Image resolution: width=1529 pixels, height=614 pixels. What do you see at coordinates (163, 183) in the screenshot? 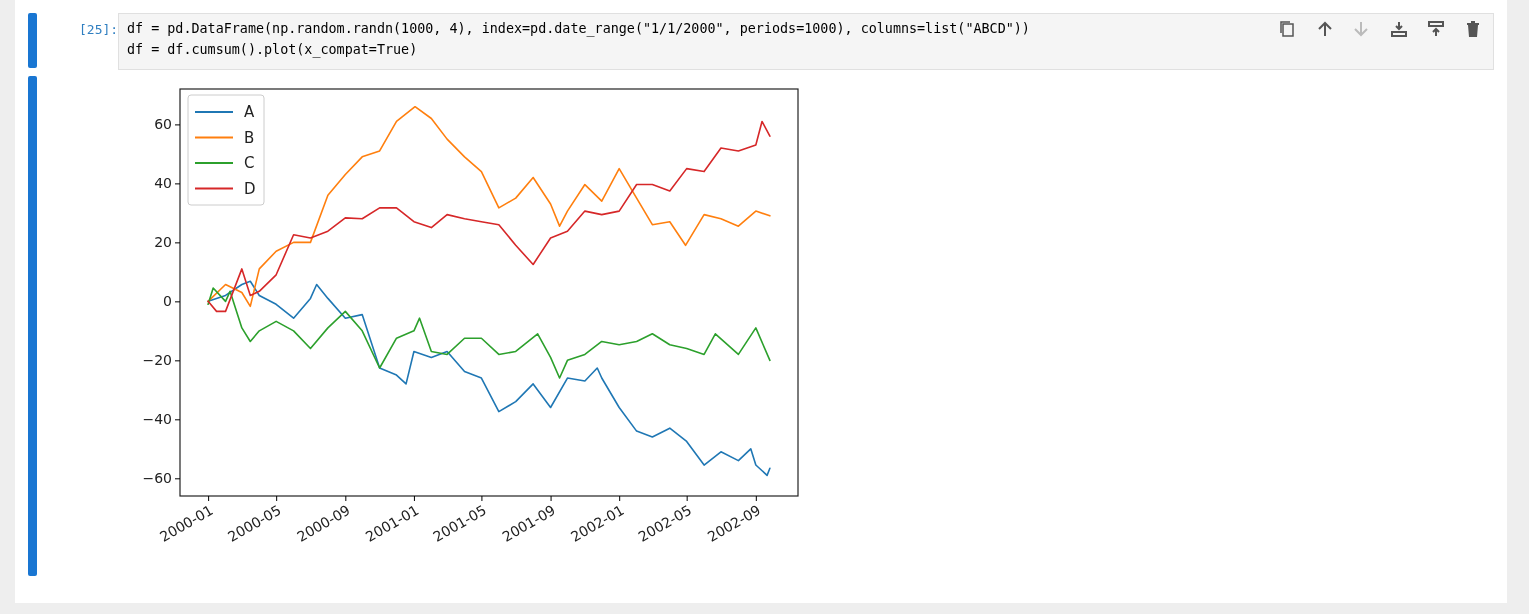
I see `y-tick-label: 40` at bounding box center [163, 183].